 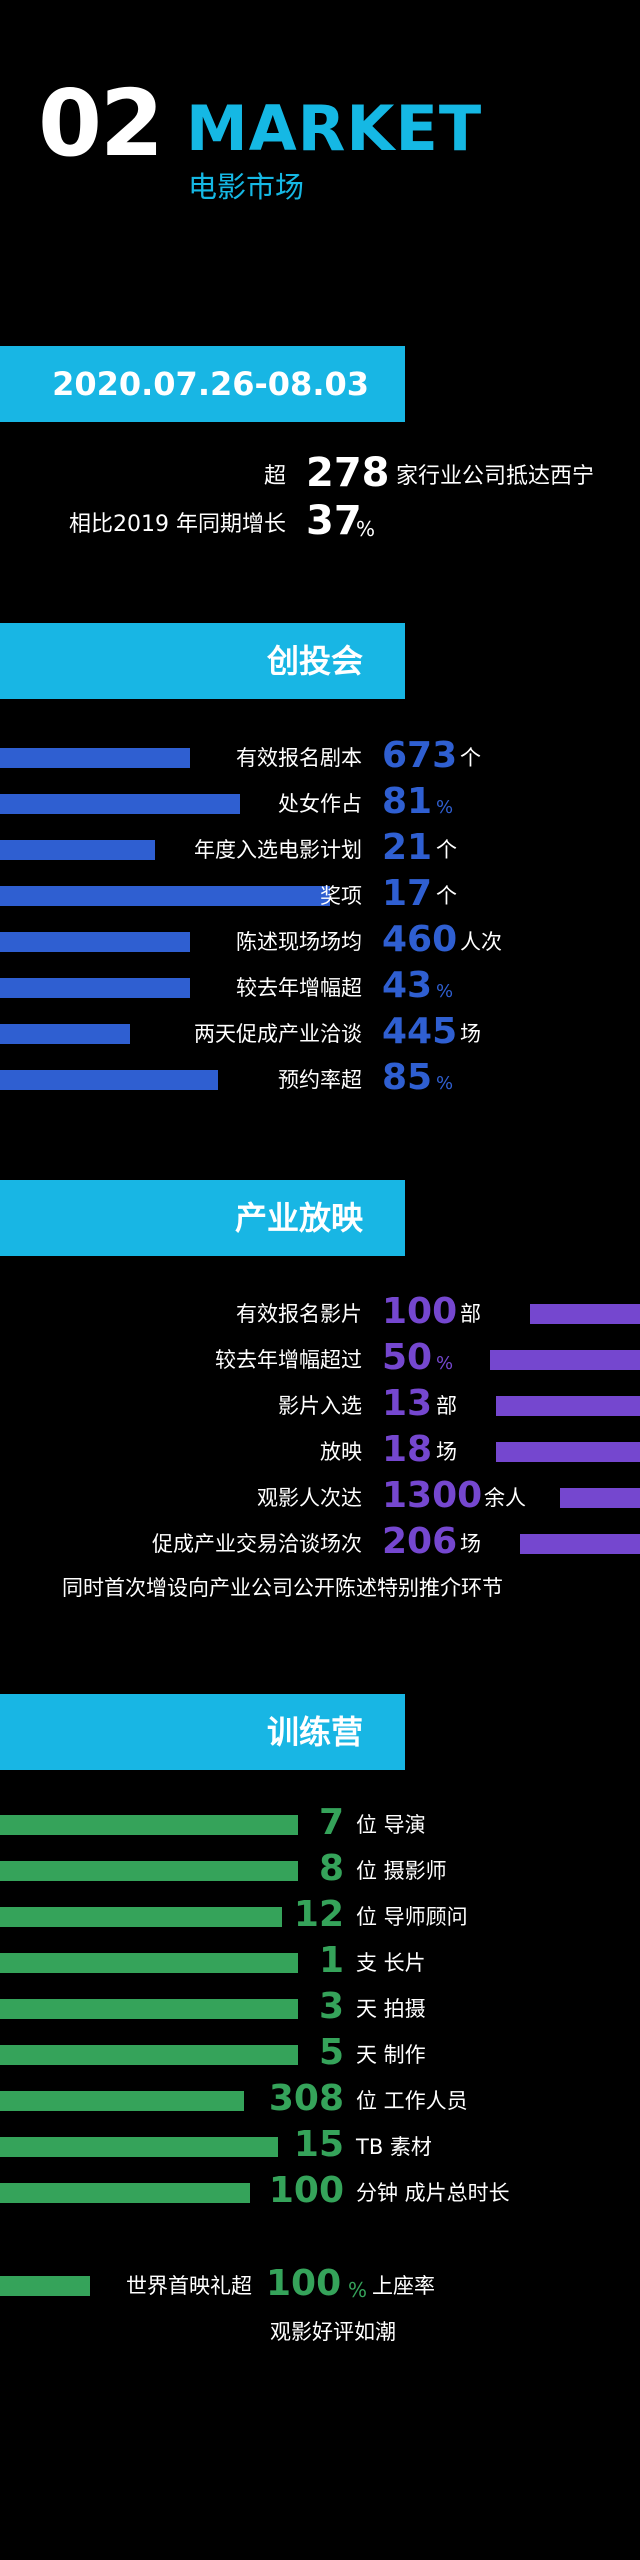 What do you see at coordinates (299, 942) in the screenshot?
I see `chuangtou-label: 陈述现场场均` at bounding box center [299, 942].